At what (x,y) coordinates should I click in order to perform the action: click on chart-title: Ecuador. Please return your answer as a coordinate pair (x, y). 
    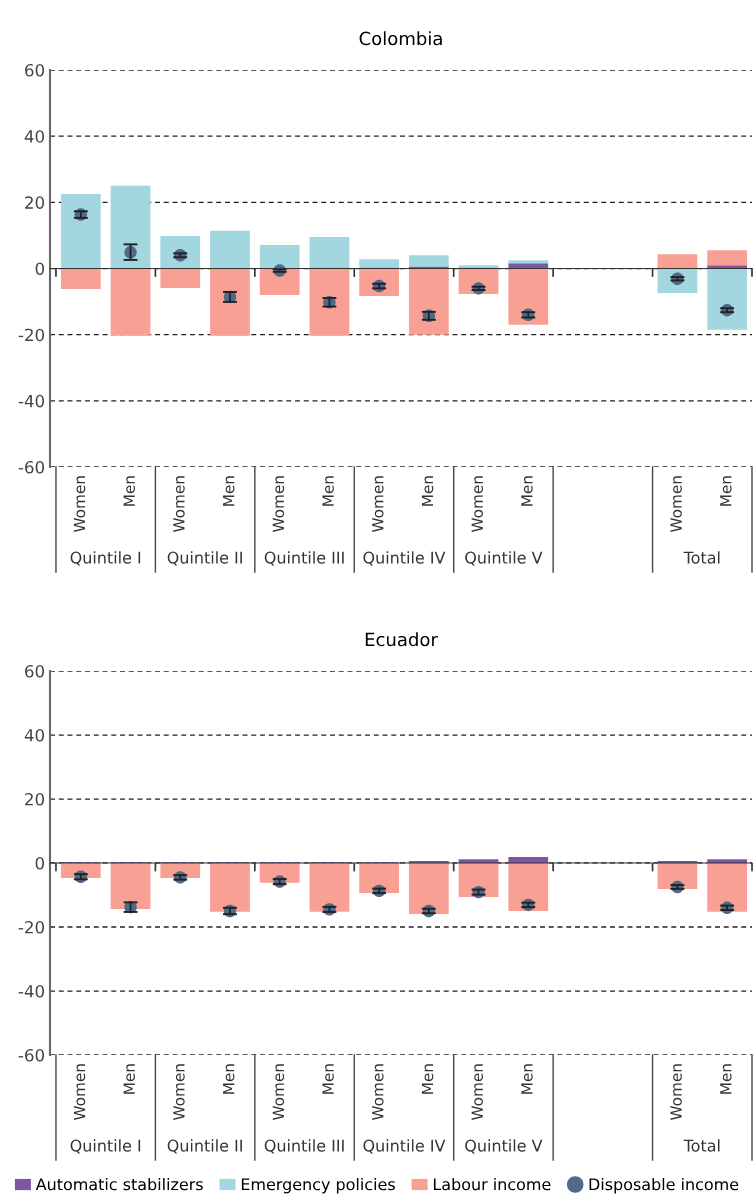
    Looking at the image, I should click on (401, 639).